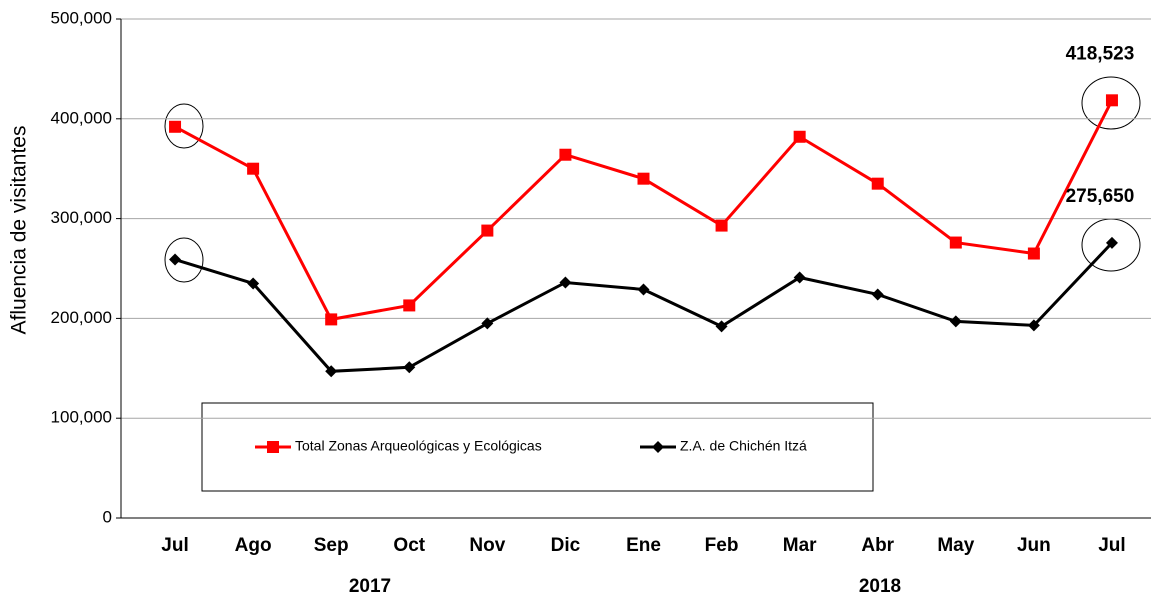 The width and height of the screenshot is (1154, 602). What do you see at coordinates (253, 545) in the screenshot?
I see `x-tick-label: Ago` at bounding box center [253, 545].